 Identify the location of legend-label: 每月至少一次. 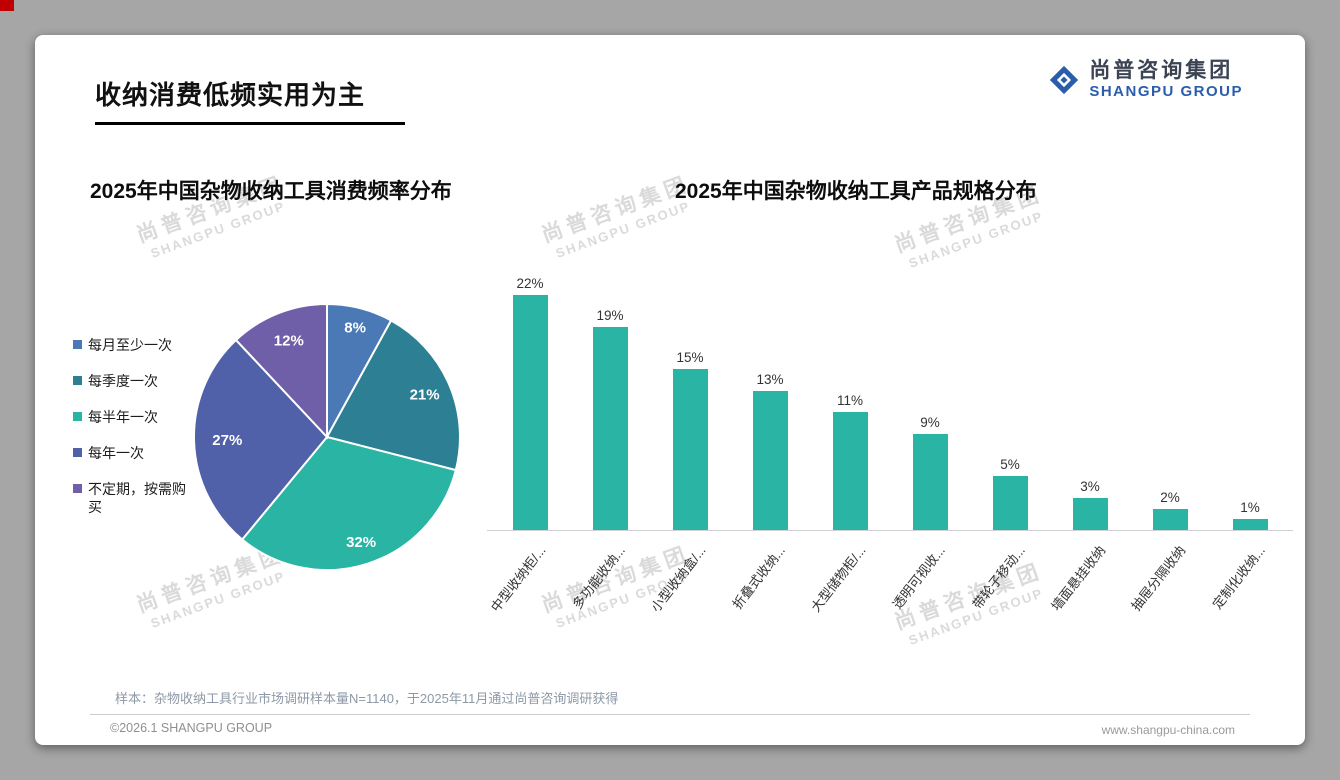
(130, 345).